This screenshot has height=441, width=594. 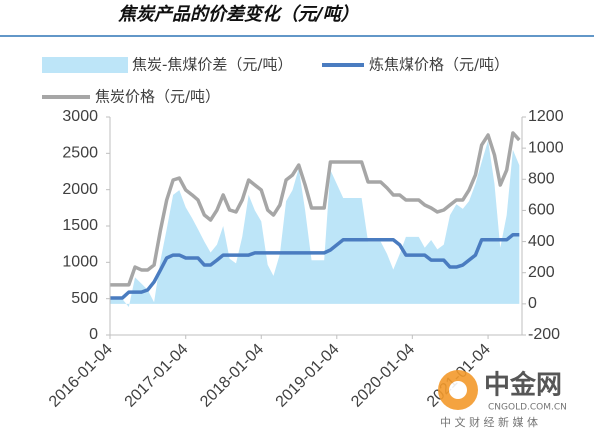 I want to click on legend-label: 焦炭-焦煤价差（元/吨）, so click(x=212, y=65).